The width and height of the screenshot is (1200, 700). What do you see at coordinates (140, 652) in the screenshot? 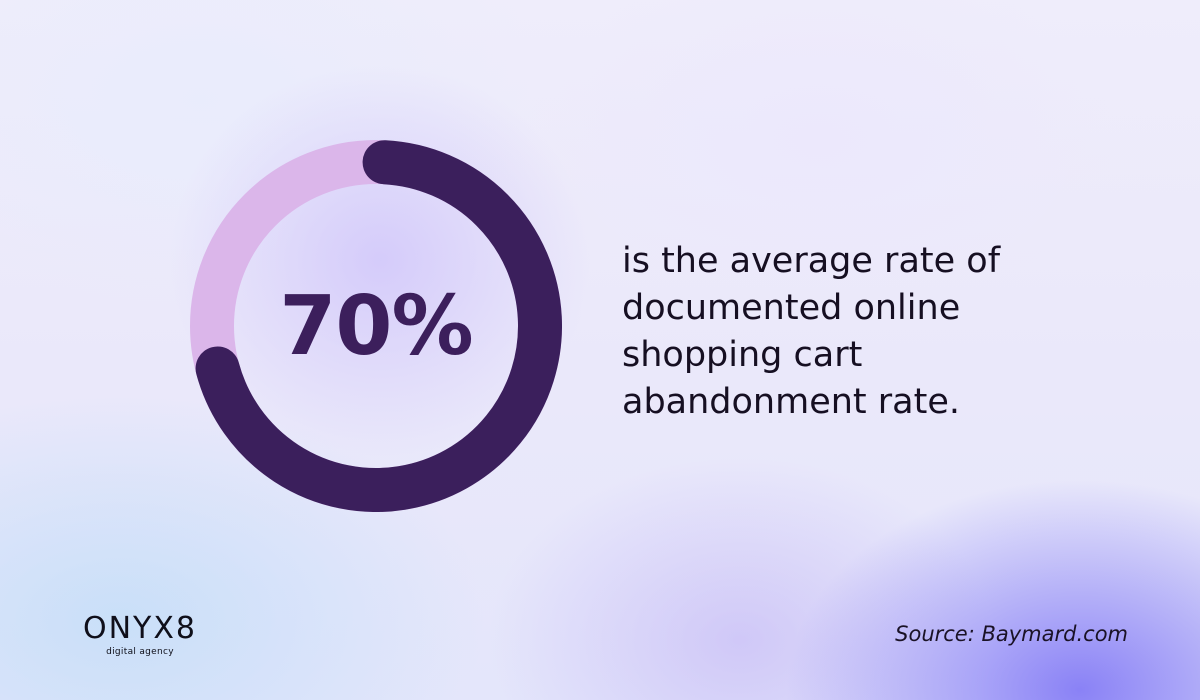
I see `logo-tagline: digital agency` at bounding box center [140, 652].